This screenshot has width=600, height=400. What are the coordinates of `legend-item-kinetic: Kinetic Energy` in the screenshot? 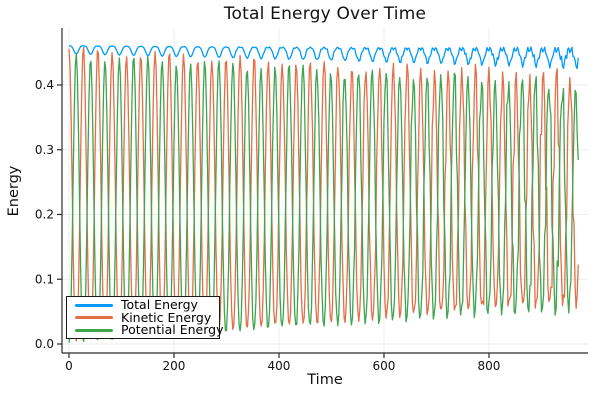 It's located at (143, 317).